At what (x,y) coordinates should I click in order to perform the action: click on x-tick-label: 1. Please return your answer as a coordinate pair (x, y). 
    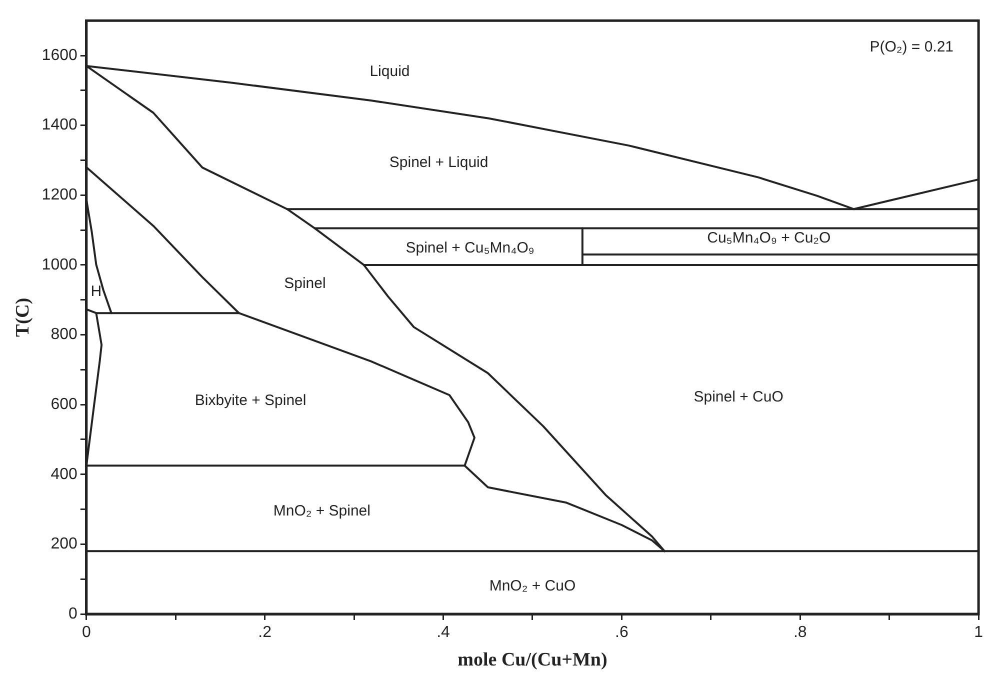
    Looking at the image, I should click on (979, 633).